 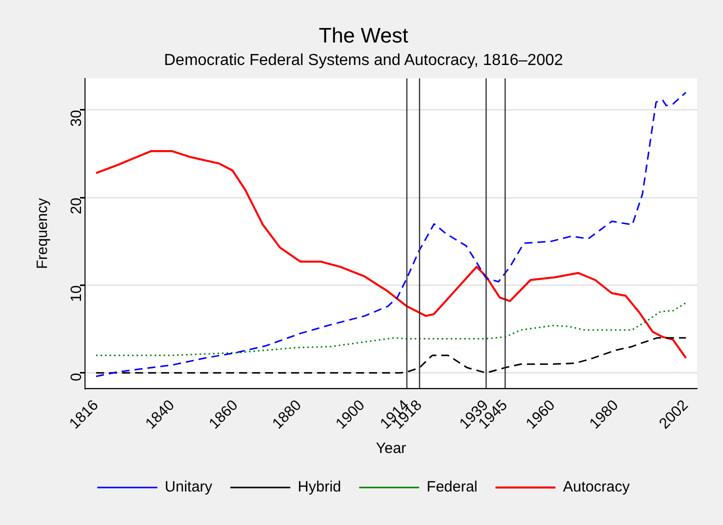 What do you see at coordinates (77, 206) in the screenshot?
I see `y-tick-label: 20` at bounding box center [77, 206].